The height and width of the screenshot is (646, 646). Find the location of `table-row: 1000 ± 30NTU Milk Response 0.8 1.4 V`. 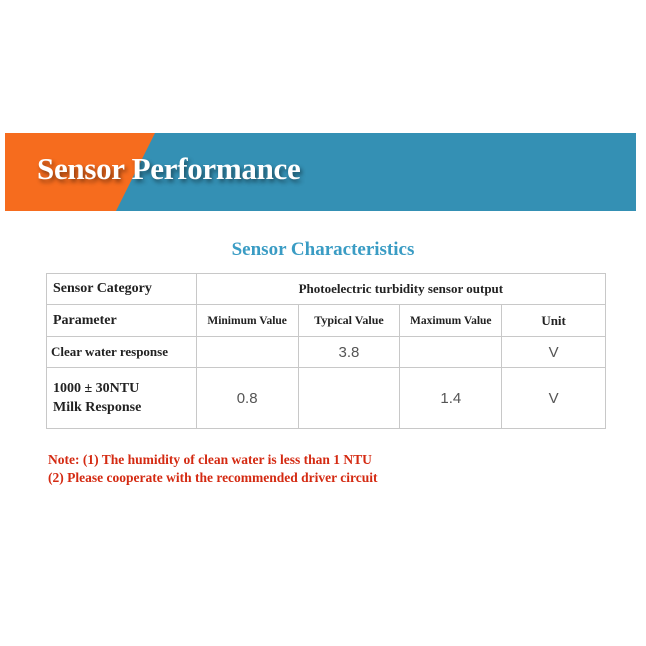

table-row: 1000 ± 30NTU Milk Response 0.8 1.4 V is located at coordinates (326, 398).